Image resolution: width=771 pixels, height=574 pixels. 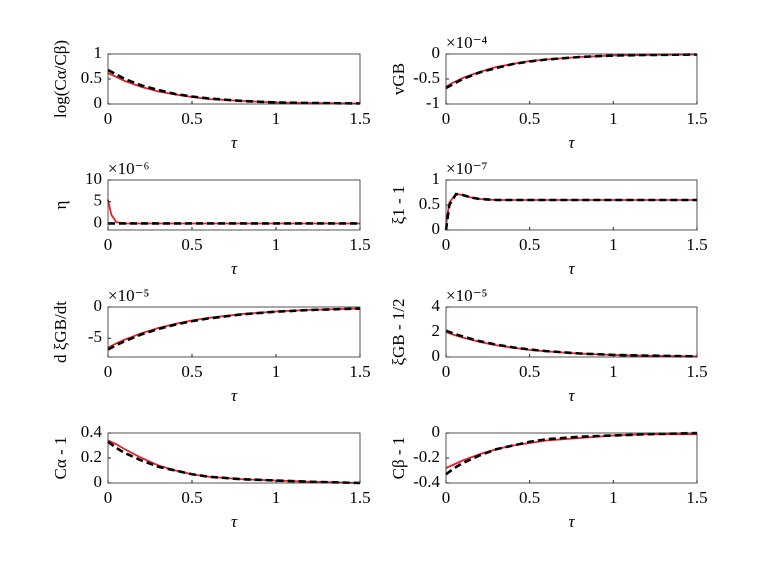 What do you see at coordinates (95, 336) in the screenshot?
I see `y-tick-label: -5` at bounding box center [95, 336].